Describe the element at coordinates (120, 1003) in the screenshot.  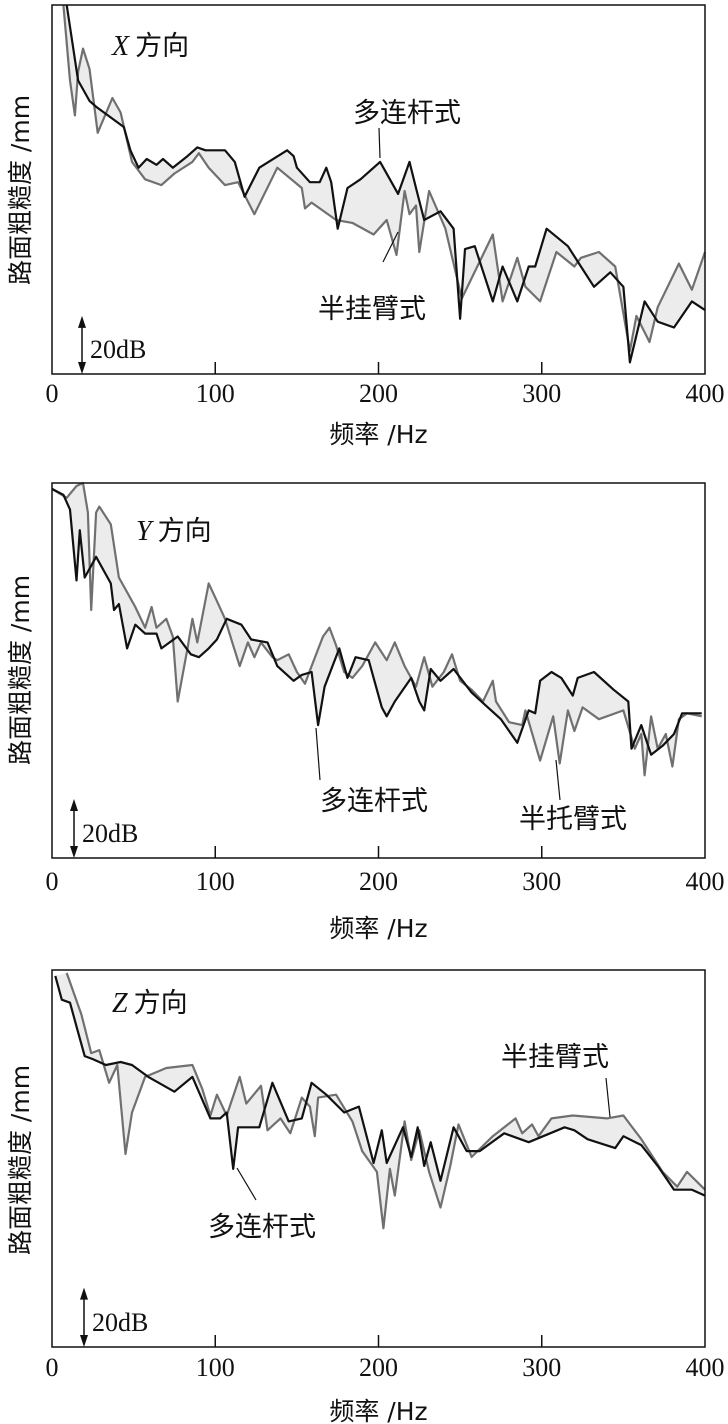
I see `direction-letter: Z` at that location.